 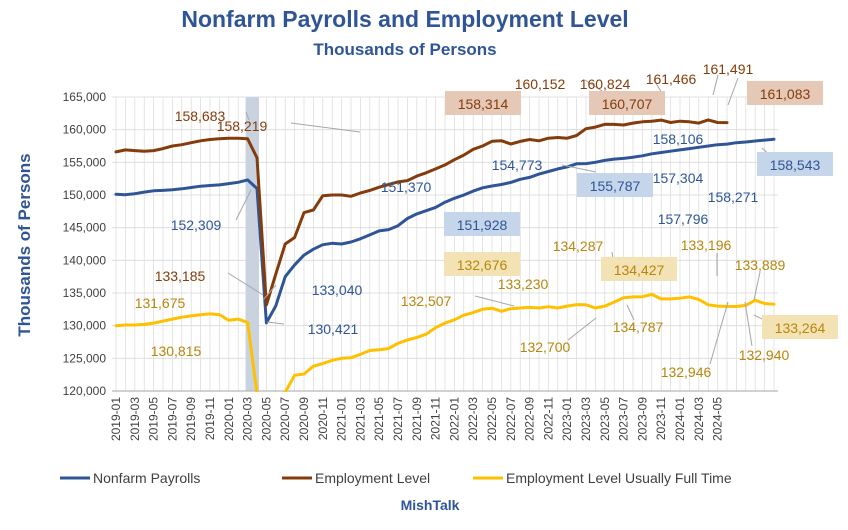 I want to click on annotation-label: 158,219, so click(x=242, y=126).